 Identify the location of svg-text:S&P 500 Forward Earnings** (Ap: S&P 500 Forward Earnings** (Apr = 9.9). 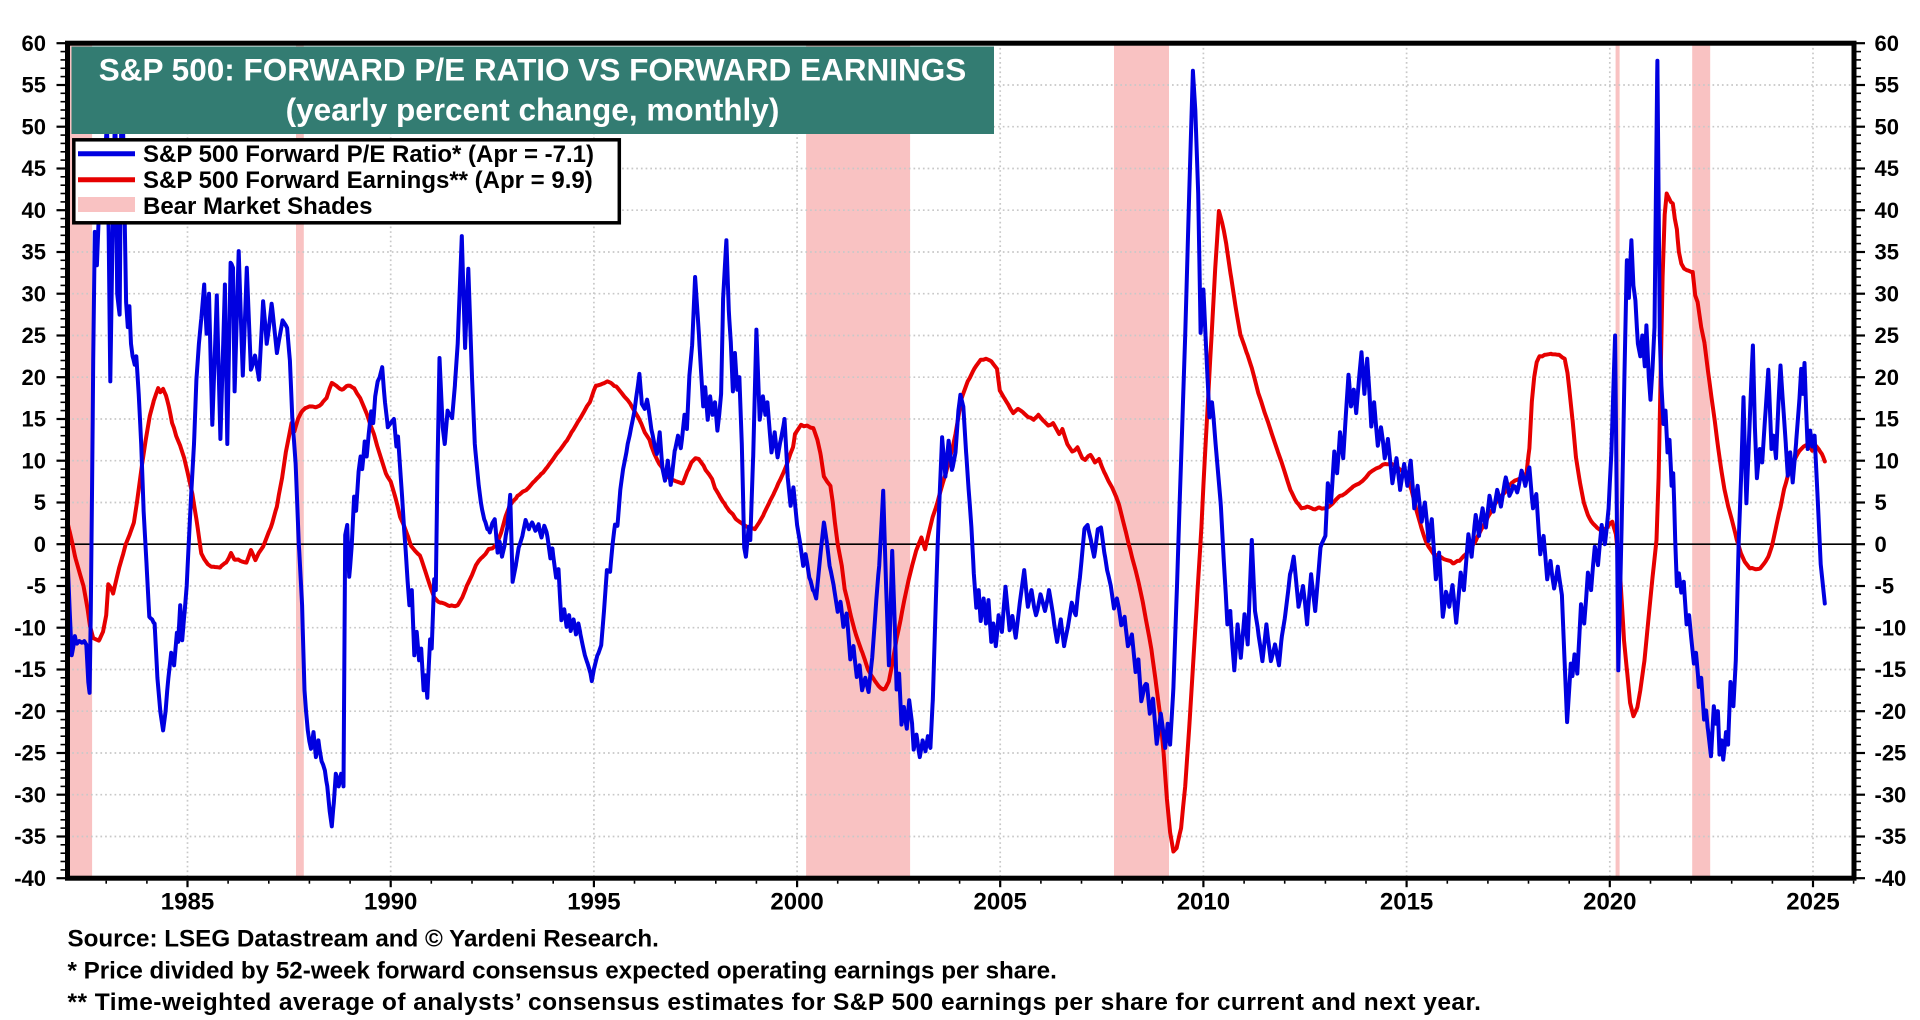
(368, 180).